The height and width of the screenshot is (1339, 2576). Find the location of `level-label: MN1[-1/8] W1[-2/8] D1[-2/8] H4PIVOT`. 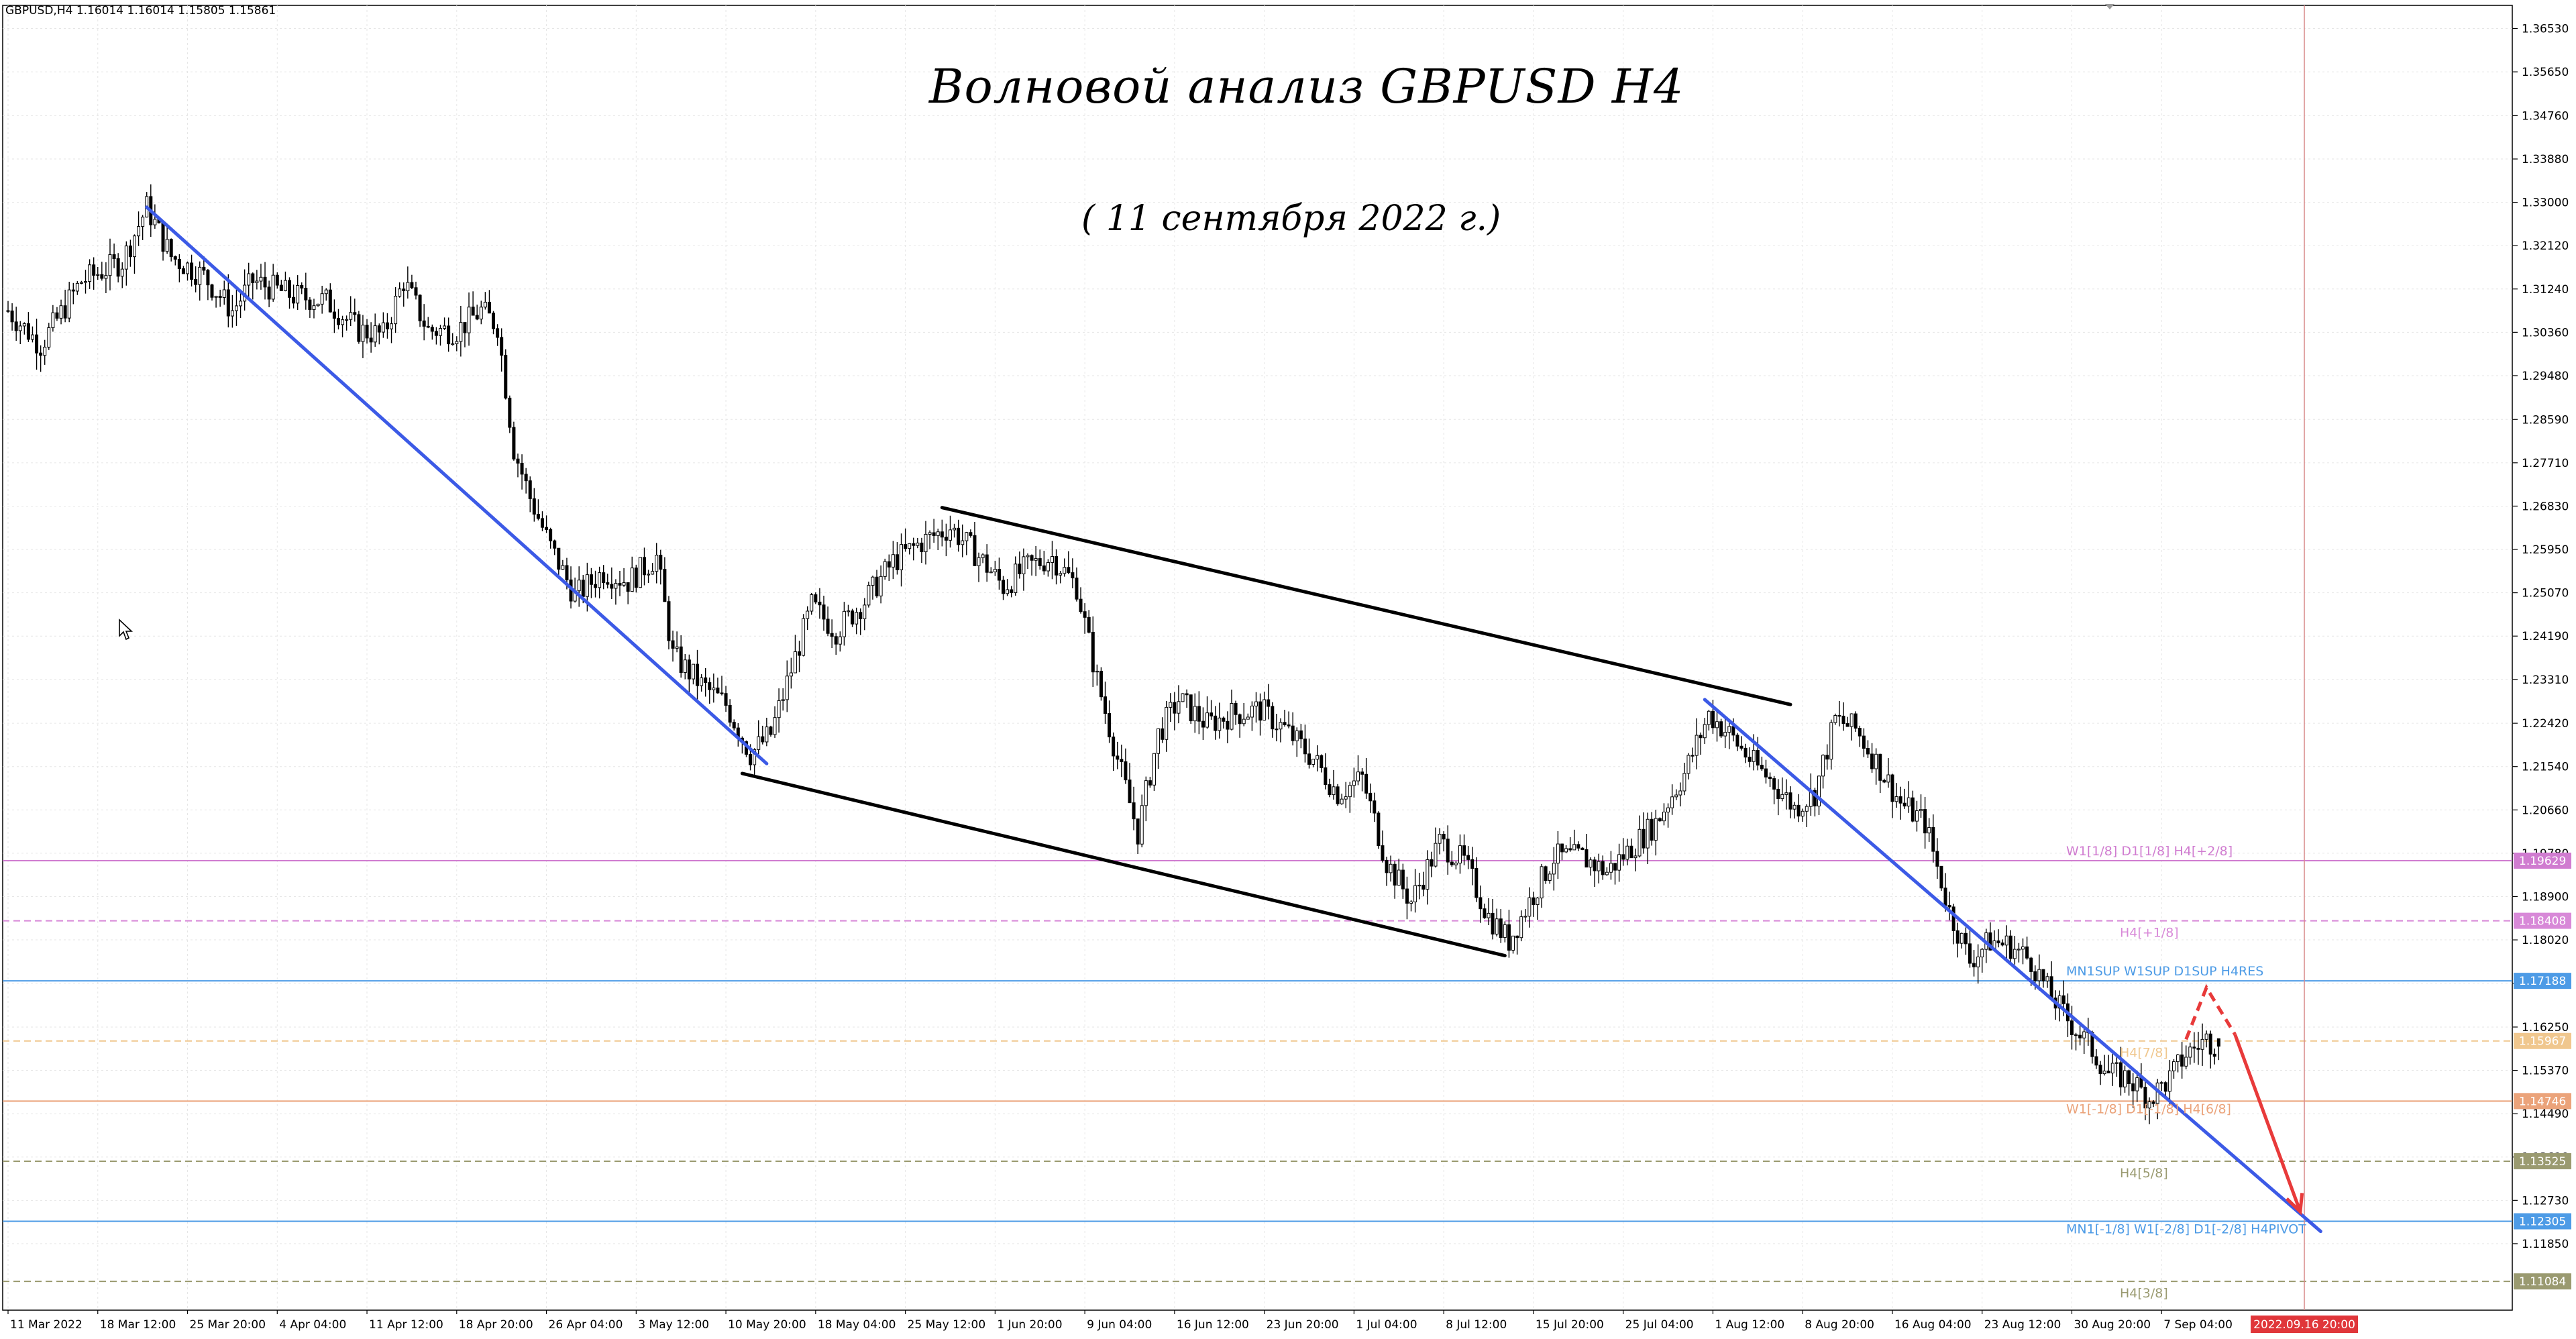

level-label: MN1[-1/8] W1[-2/8] D1[-2/8] H4PIVOT is located at coordinates (2186, 1229).